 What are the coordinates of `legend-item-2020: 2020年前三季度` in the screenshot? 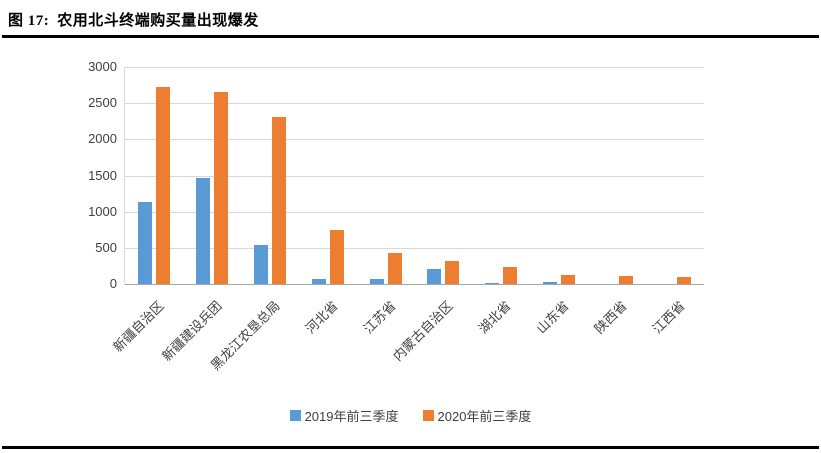 It's located at (477, 415).